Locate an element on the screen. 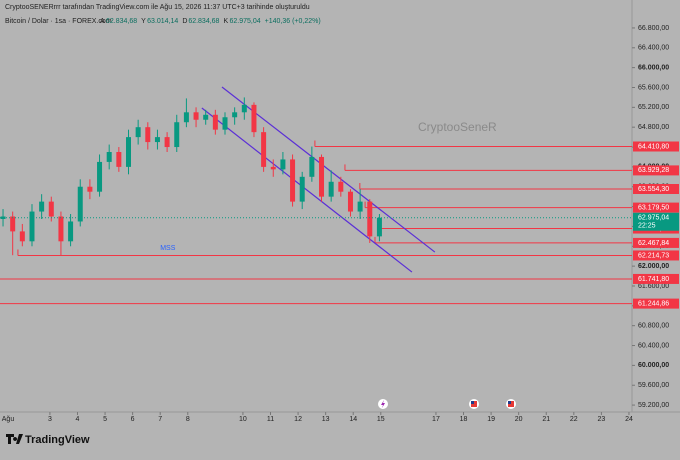 The image size is (680, 460). ohlc-value: 62.975,04 is located at coordinates (244, 21).